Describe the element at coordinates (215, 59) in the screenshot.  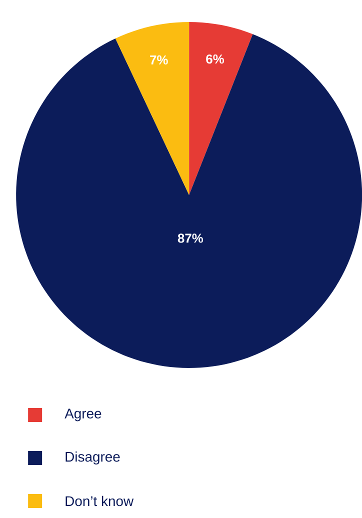
I see `data-label: 6%` at that location.